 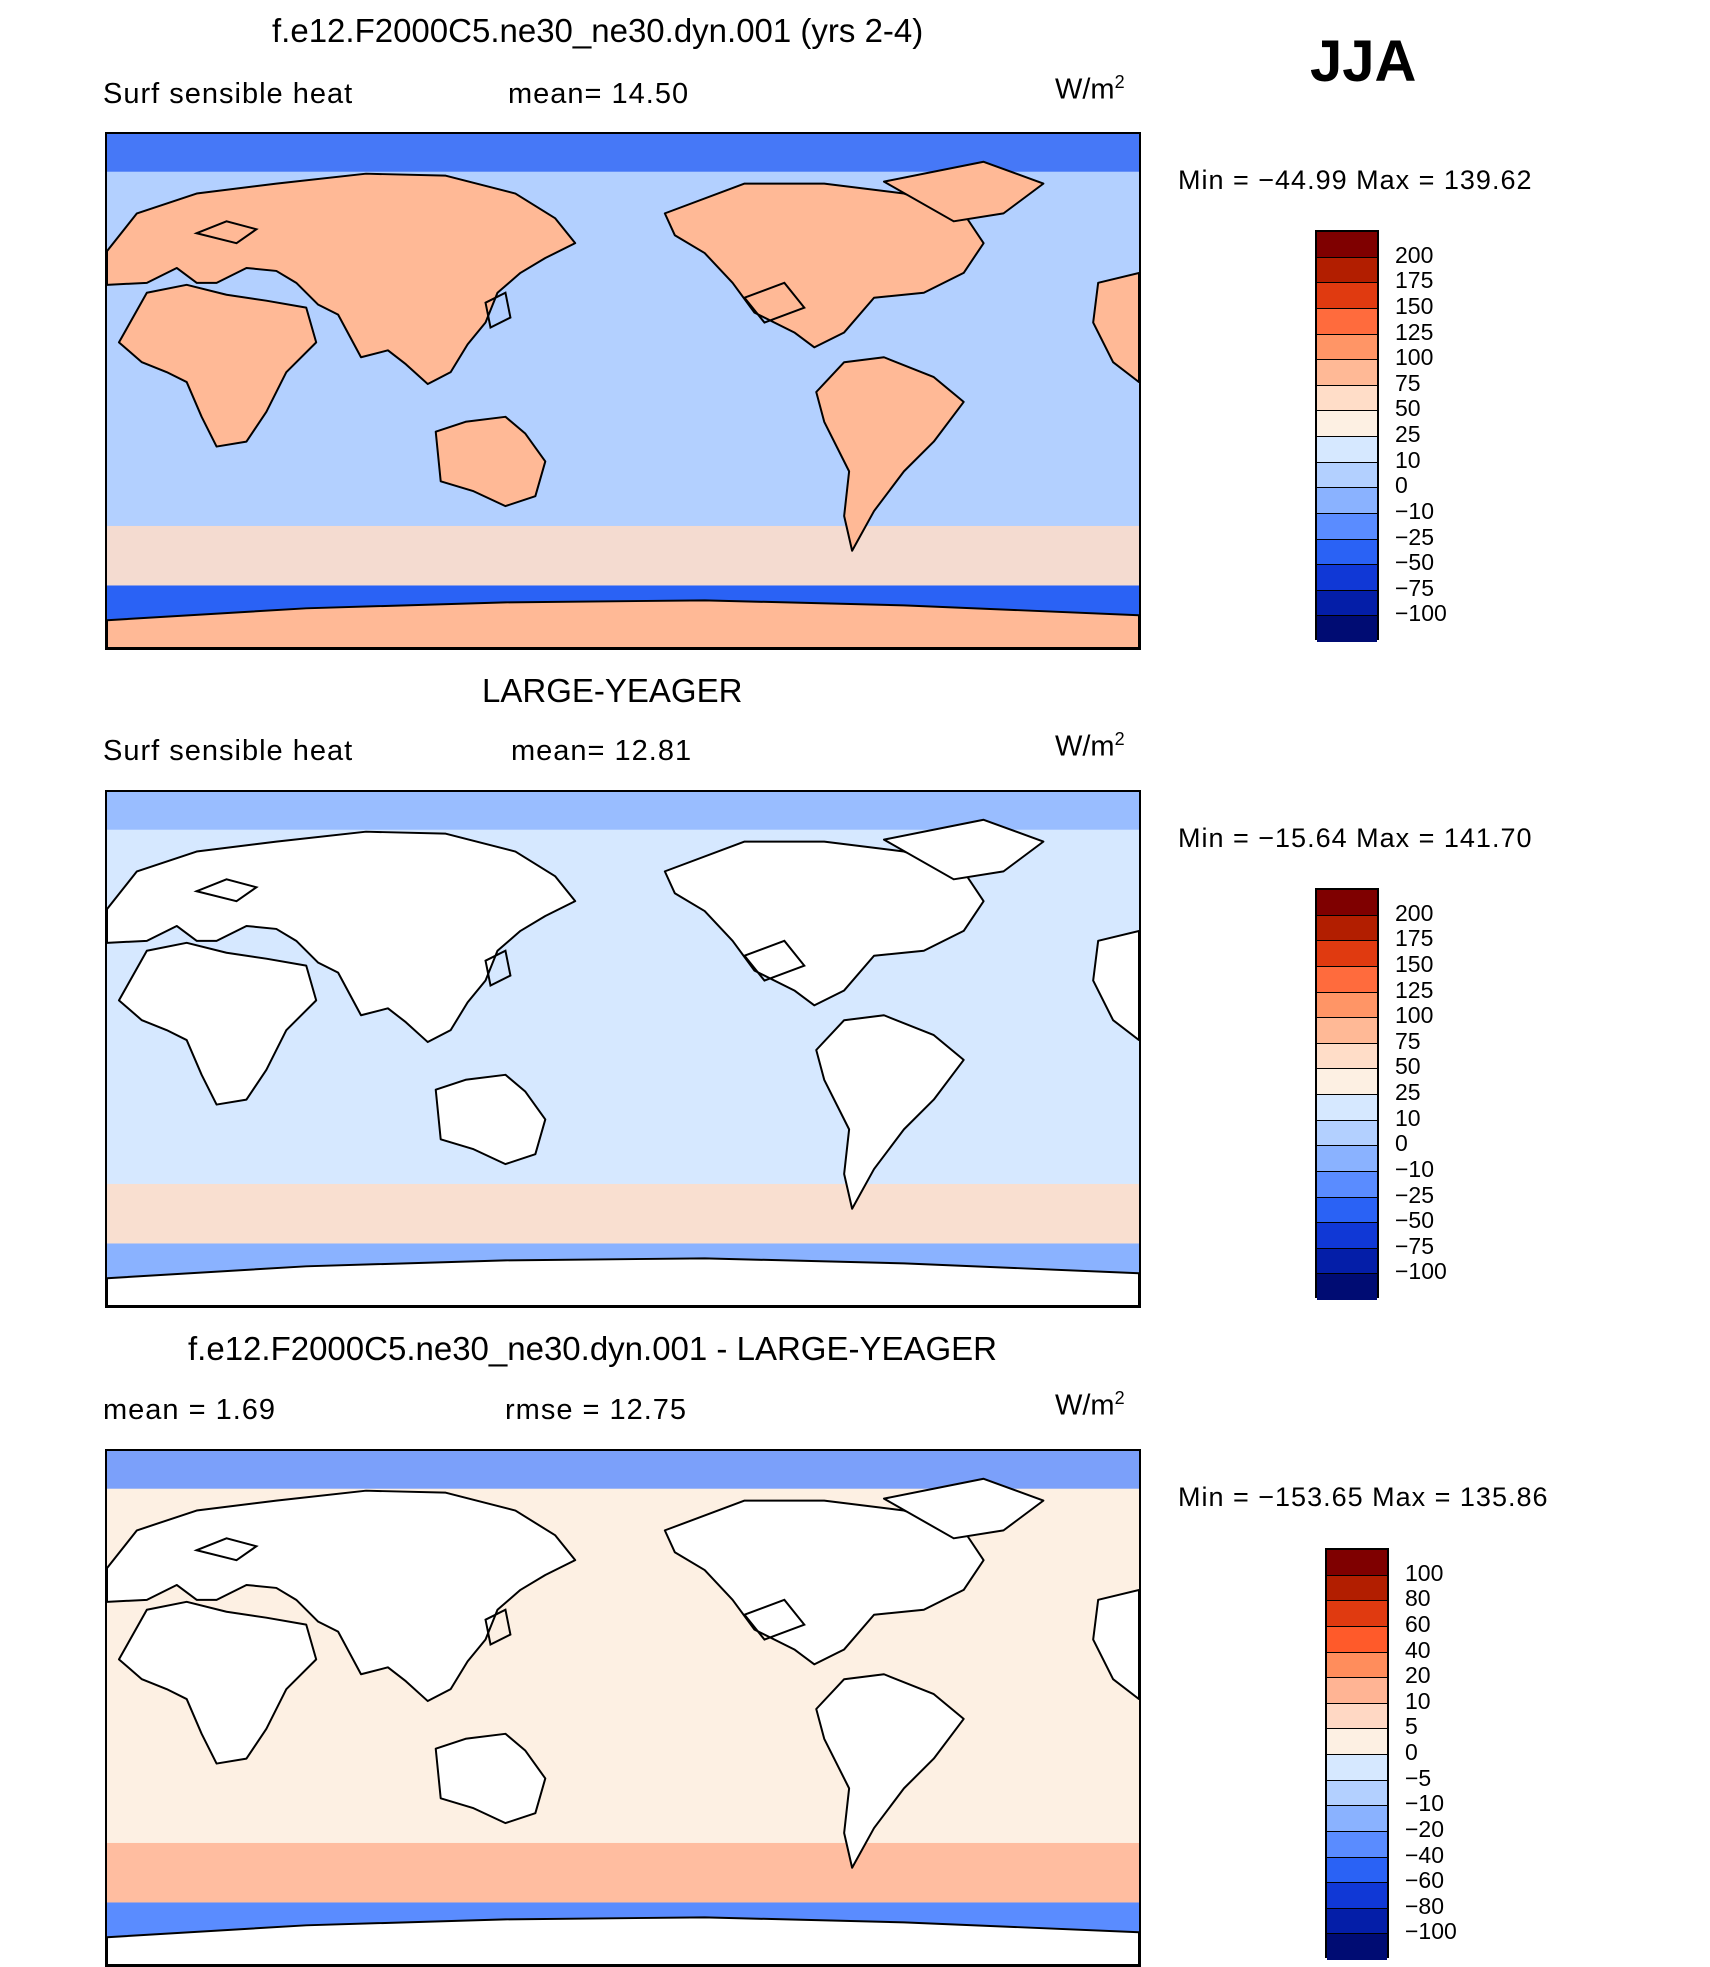 What do you see at coordinates (599, 94) in the screenshot?
I see `panel-1-mean-label: mean= 14.50` at bounding box center [599, 94].